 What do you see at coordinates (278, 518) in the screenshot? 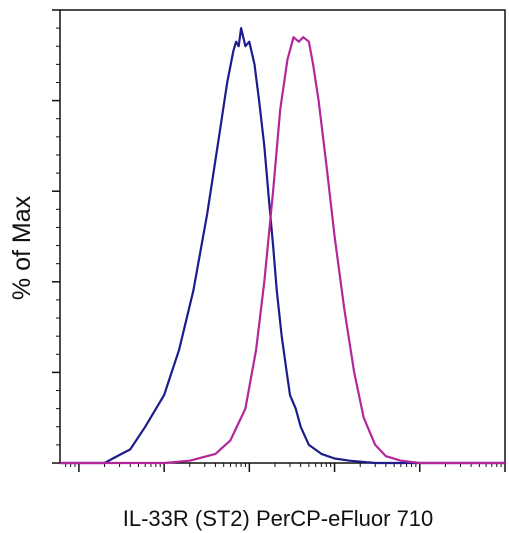
I see `x-axis-label: IL-33R (ST2) PerCP-eFluor 710` at bounding box center [278, 518].